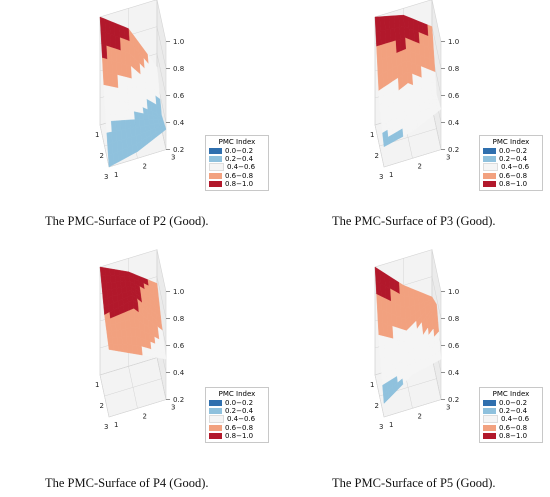 The width and height of the screenshot is (550, 497). I want to click on z-tick-label: 0.8, so click(178, 69).